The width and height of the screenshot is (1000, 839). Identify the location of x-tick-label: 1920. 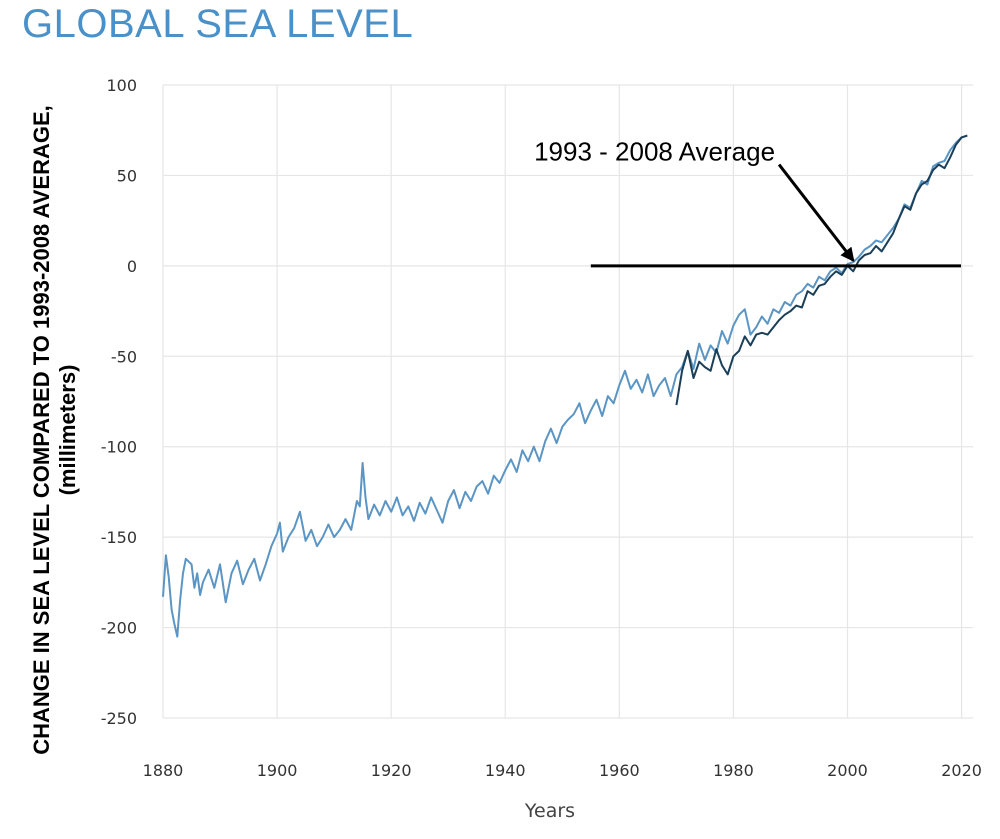
(391, 770).